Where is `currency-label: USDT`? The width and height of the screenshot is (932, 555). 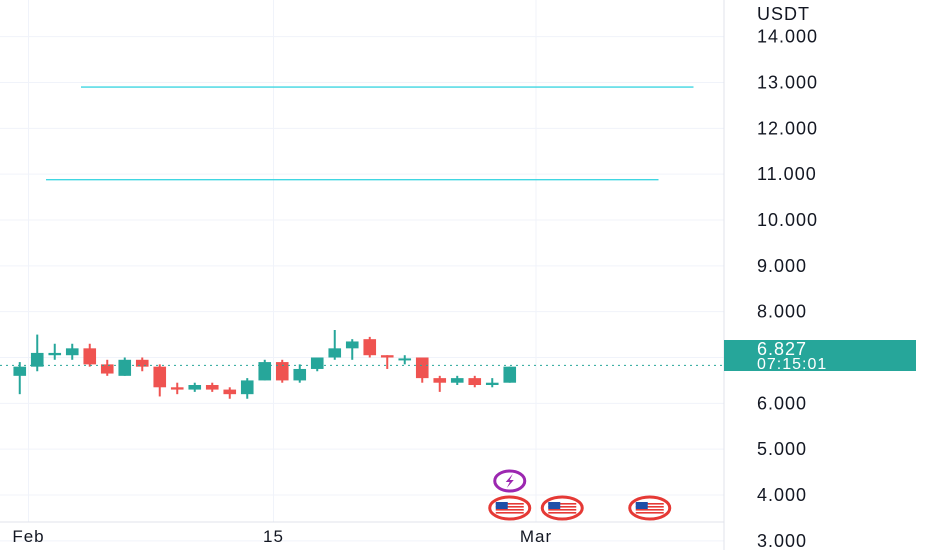 currency-label: USDT is located at coordinates (783, 14).